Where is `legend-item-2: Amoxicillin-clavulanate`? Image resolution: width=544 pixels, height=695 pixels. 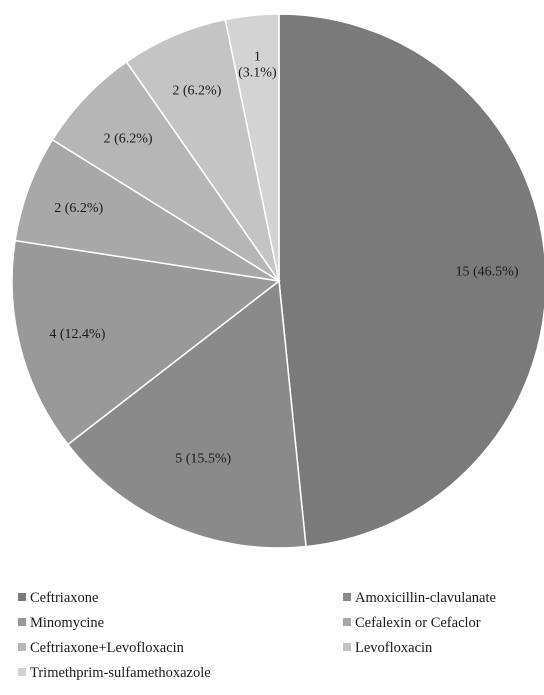 legend-item-2: Amoxicillin-clavulanate is located at coordinates (419, 598).